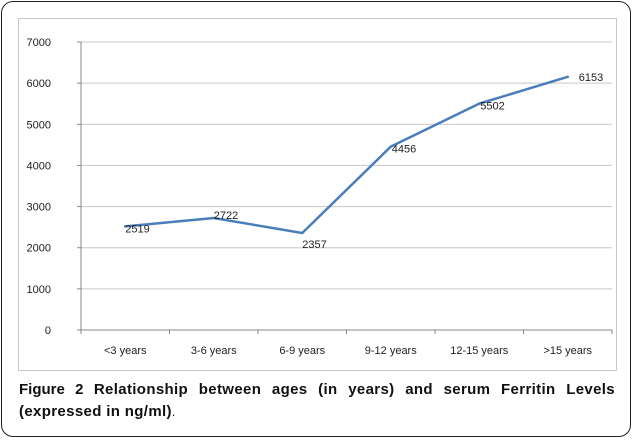 This screenshot has width=634, height=440. What do you see at coordinates (39, 84) in the screenshot?
I see `y-tick-label: 6000` at bounding box center [39, 84].